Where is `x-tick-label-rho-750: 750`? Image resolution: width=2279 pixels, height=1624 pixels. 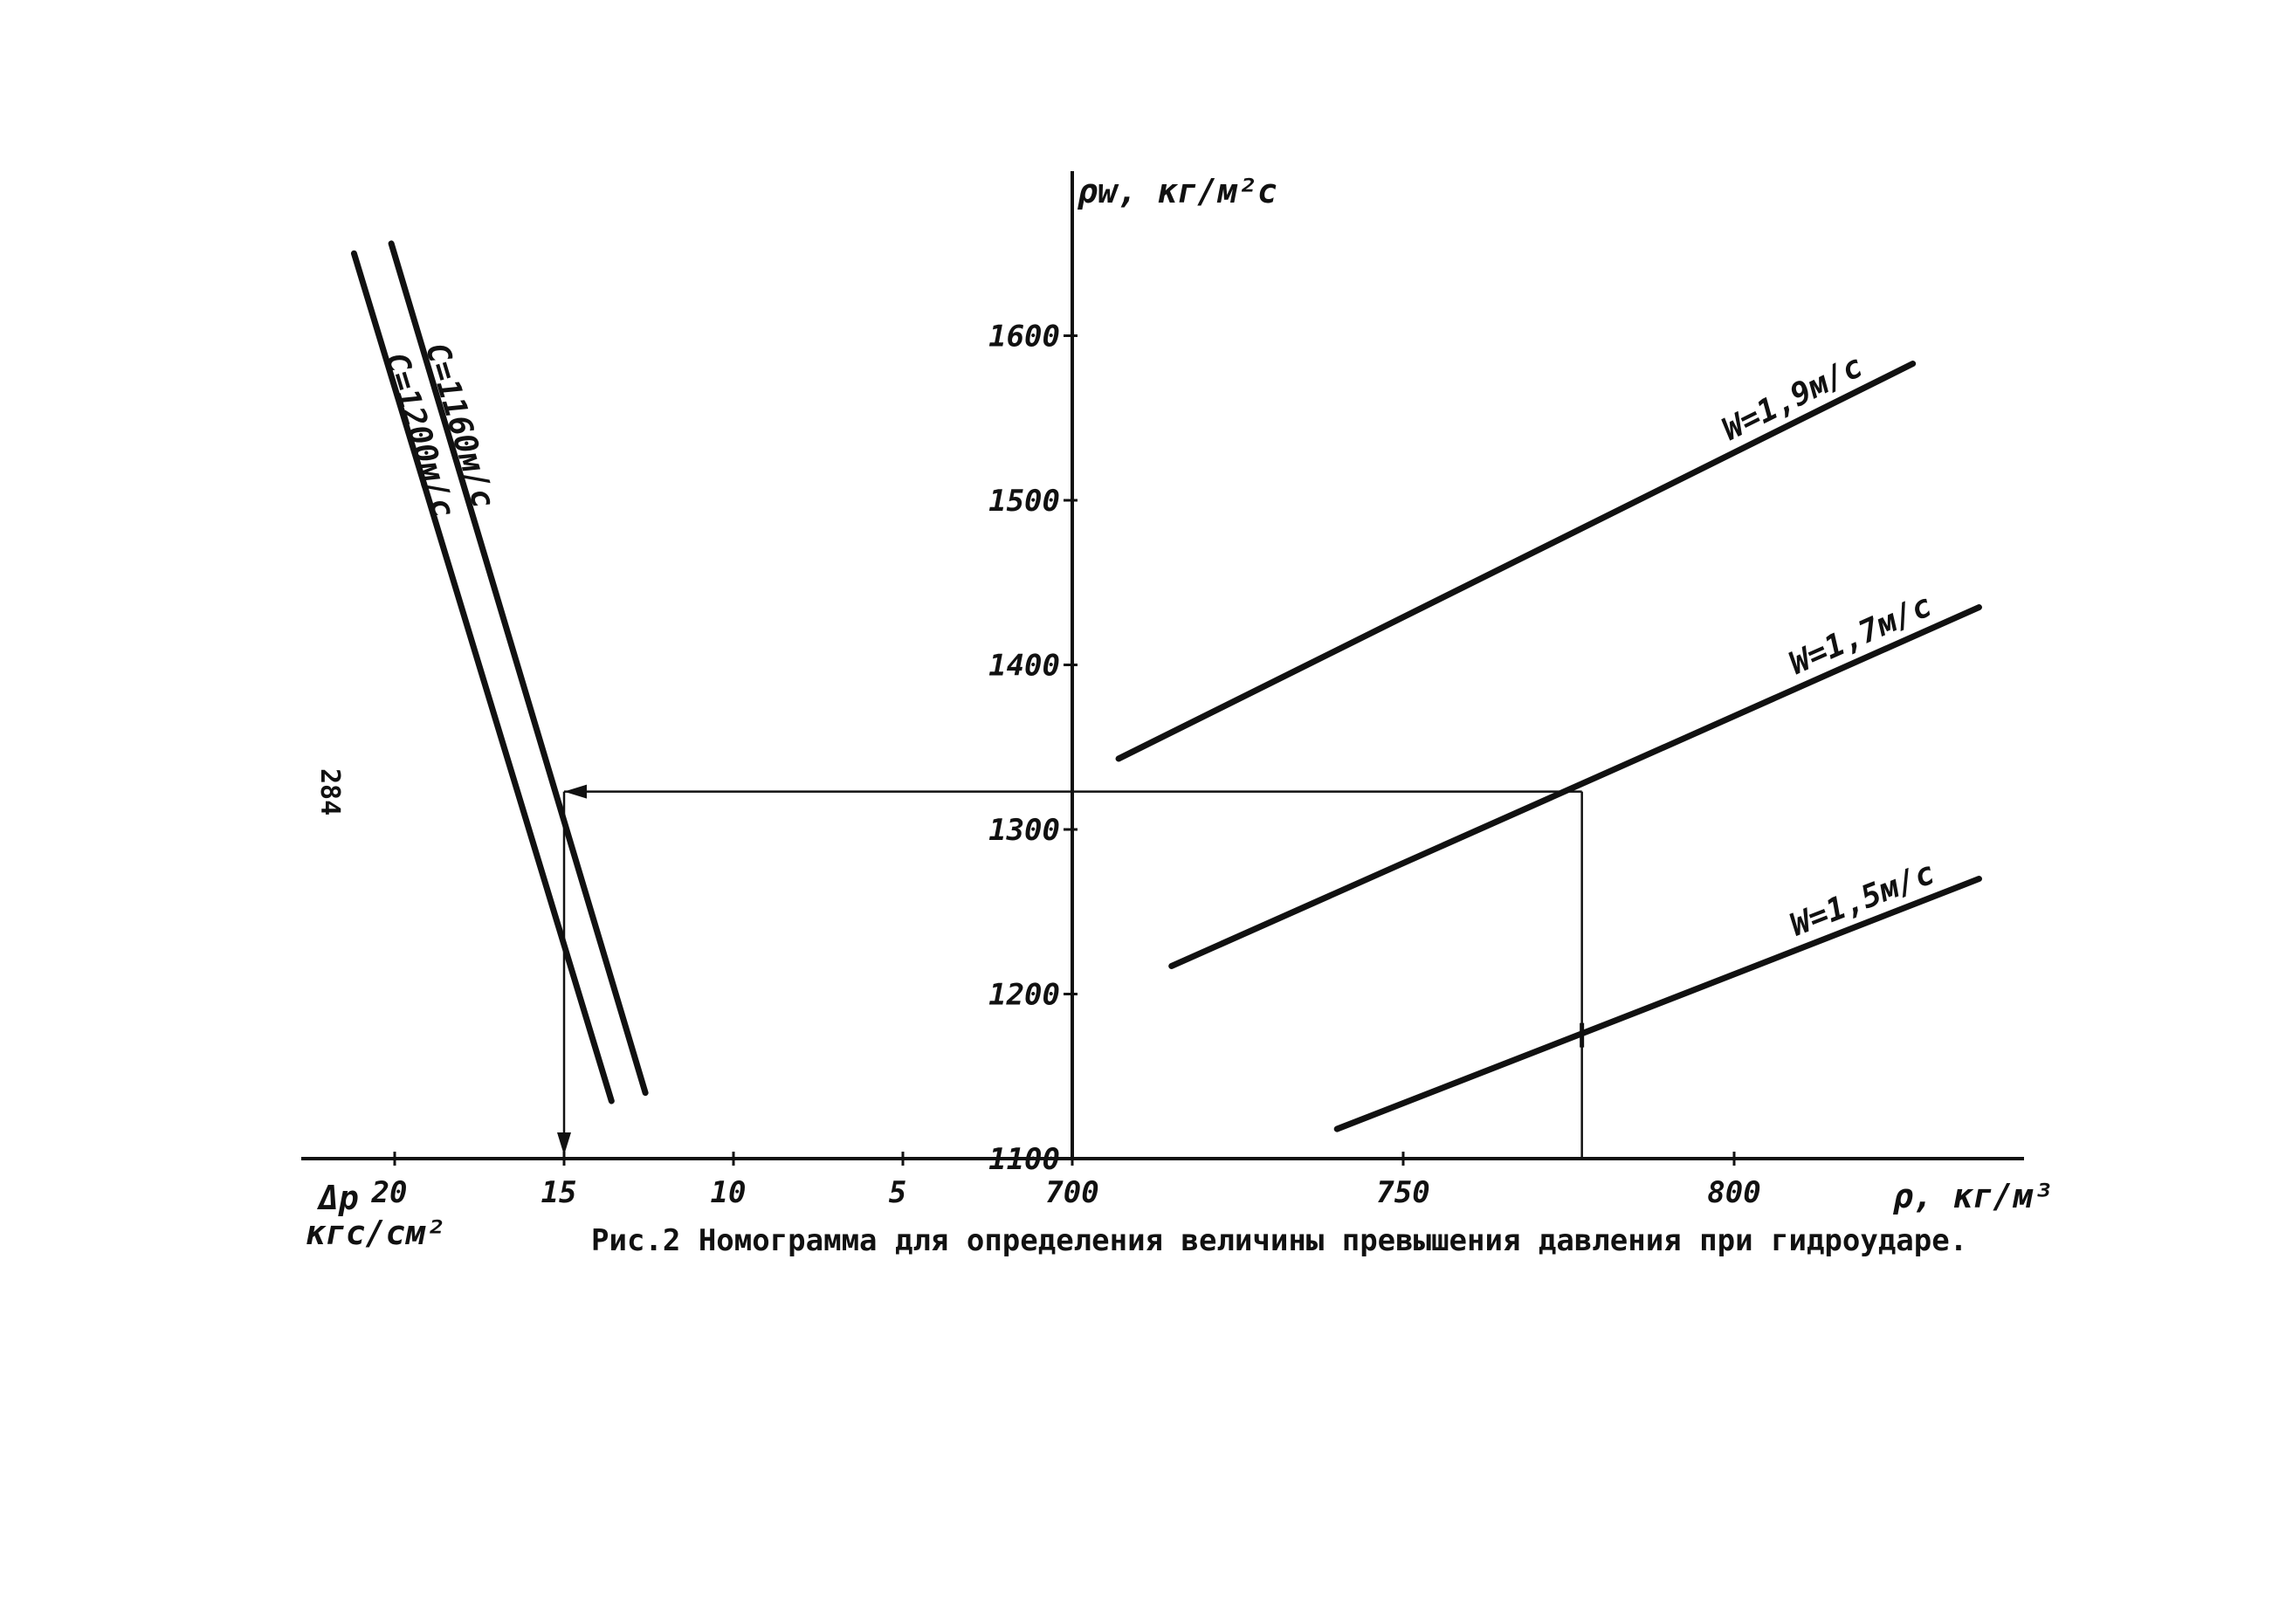
x-tick-label-rho-750: 750 is located at coordinates (1402, 1192).